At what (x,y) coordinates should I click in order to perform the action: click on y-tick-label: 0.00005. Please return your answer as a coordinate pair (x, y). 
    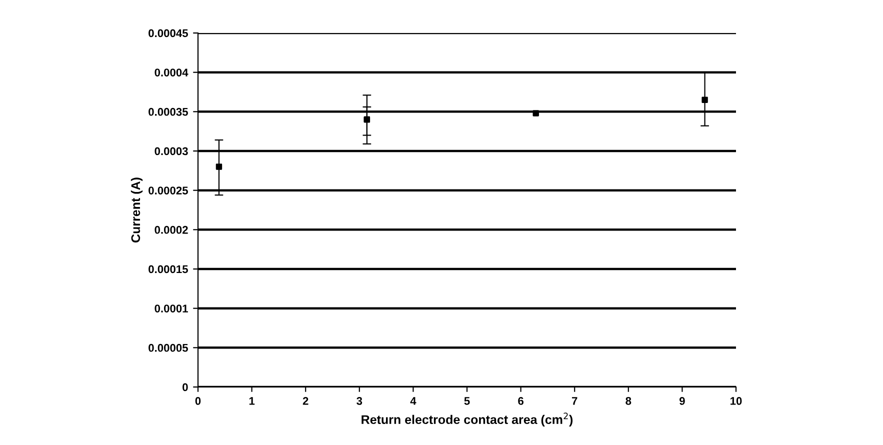
    Looking at the image, I should click on (168, 348).